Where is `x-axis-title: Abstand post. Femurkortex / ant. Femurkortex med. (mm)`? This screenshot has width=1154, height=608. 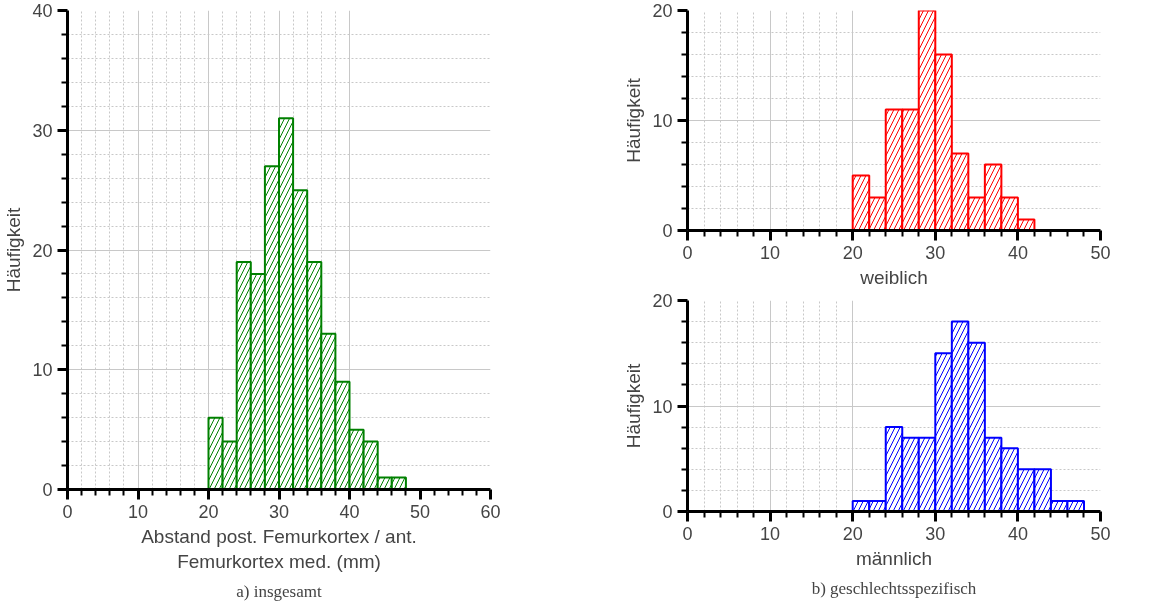
x-axis-title: Abstand post. Femurkortex / ant. Femurkortex med. (mm) is located at coordinates (279, 548).